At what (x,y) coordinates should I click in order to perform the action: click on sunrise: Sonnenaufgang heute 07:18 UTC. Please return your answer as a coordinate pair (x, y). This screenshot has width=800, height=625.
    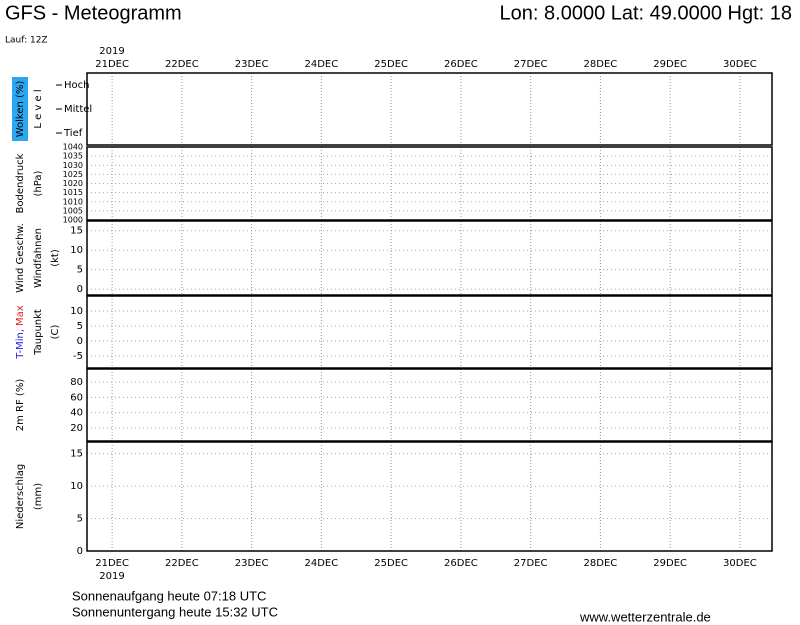
    Looking at the image, I should click on (169, 595).